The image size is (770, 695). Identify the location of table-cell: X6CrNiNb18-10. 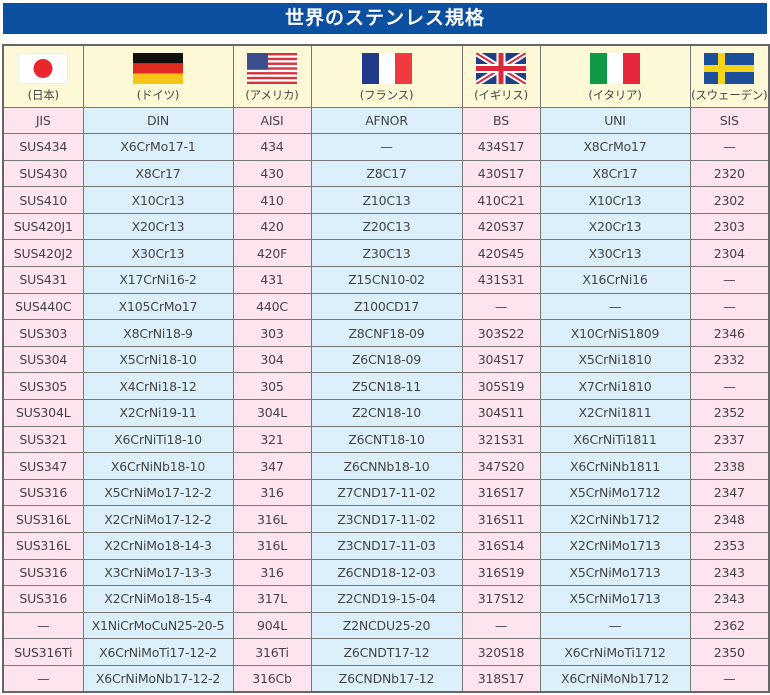
(158, 466).